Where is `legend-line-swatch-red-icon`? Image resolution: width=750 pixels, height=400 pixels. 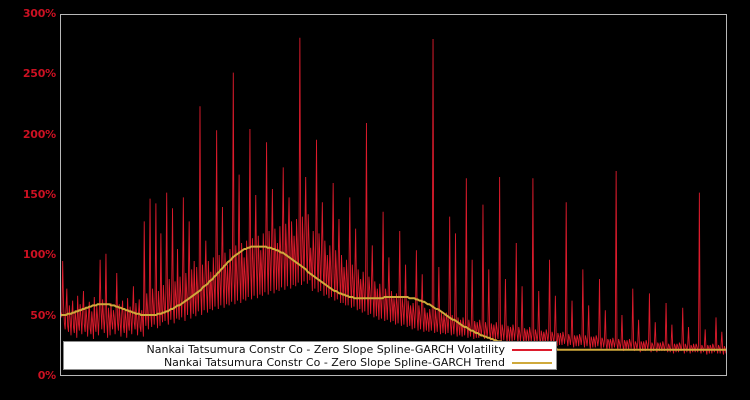
legend-line-swatch-red-icon is located at coordinates (532, 349).